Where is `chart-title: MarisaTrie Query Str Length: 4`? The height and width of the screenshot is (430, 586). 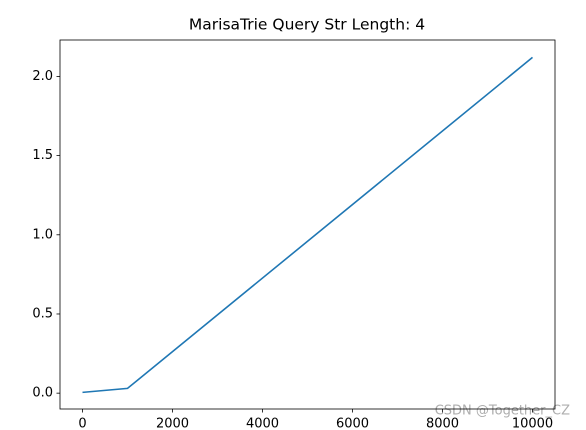
chart-title: MarisaTrie Query Str Length: 4 is located at coordinates (307, 25).